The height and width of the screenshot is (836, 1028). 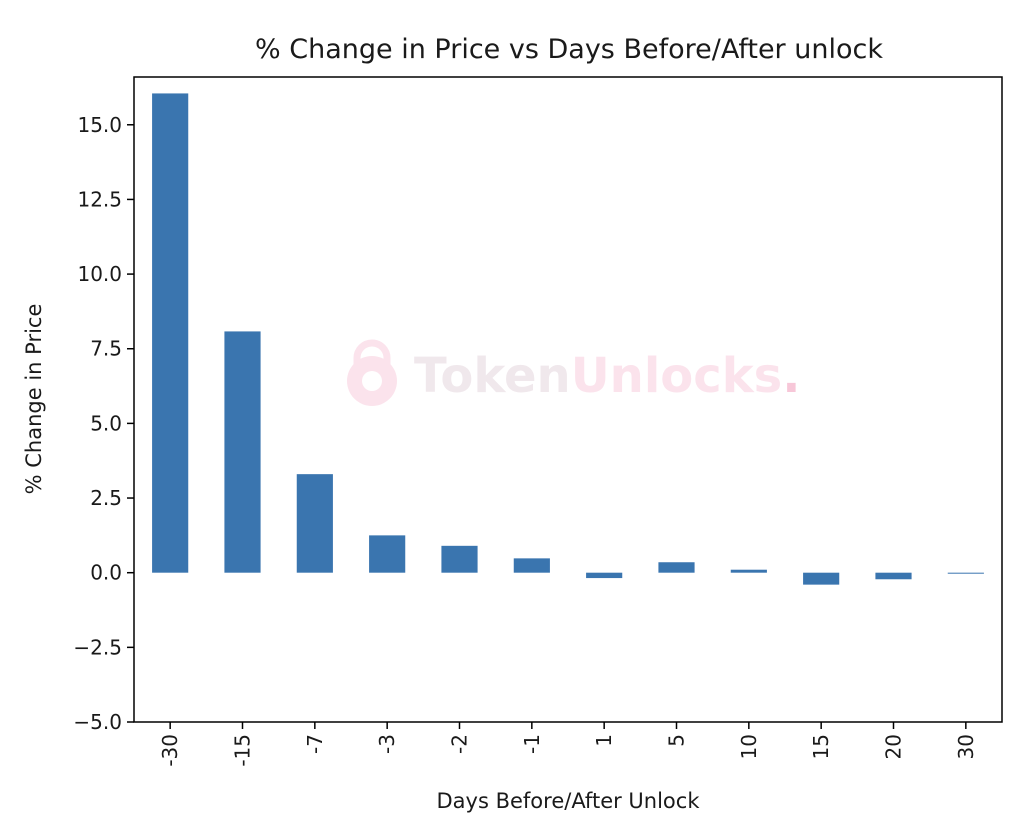 I want to click on x-axis-label: Days Before/After Unlock, so click(x=569, y=801).